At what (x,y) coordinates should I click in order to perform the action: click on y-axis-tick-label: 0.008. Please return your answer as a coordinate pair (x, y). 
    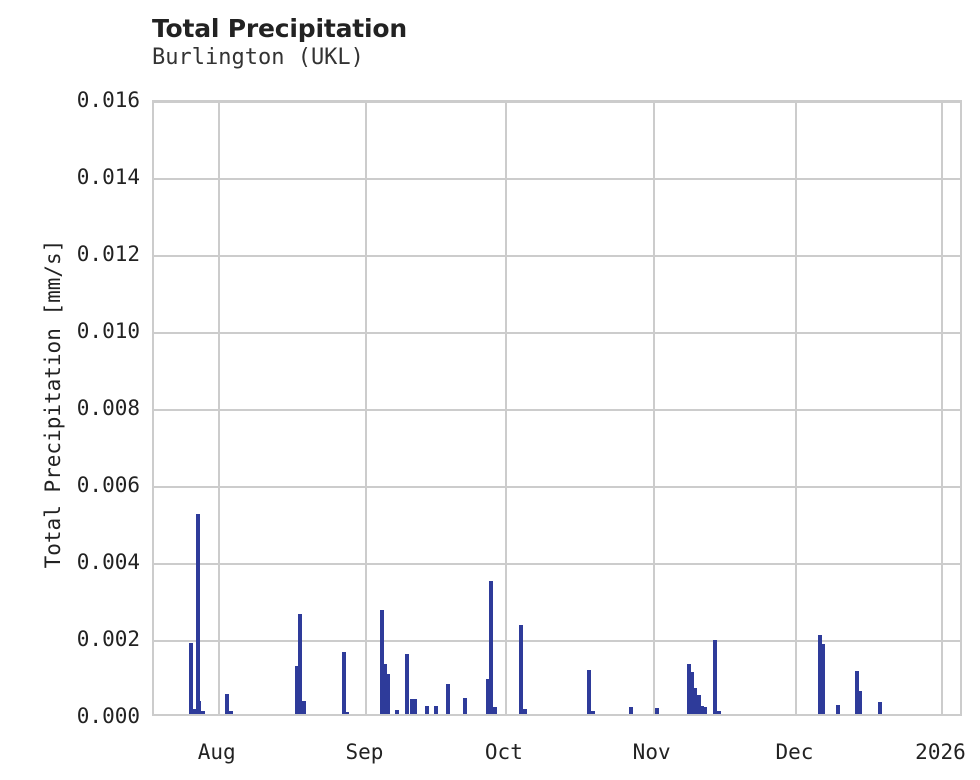
    Looking at the image, I should click on (108, 408).